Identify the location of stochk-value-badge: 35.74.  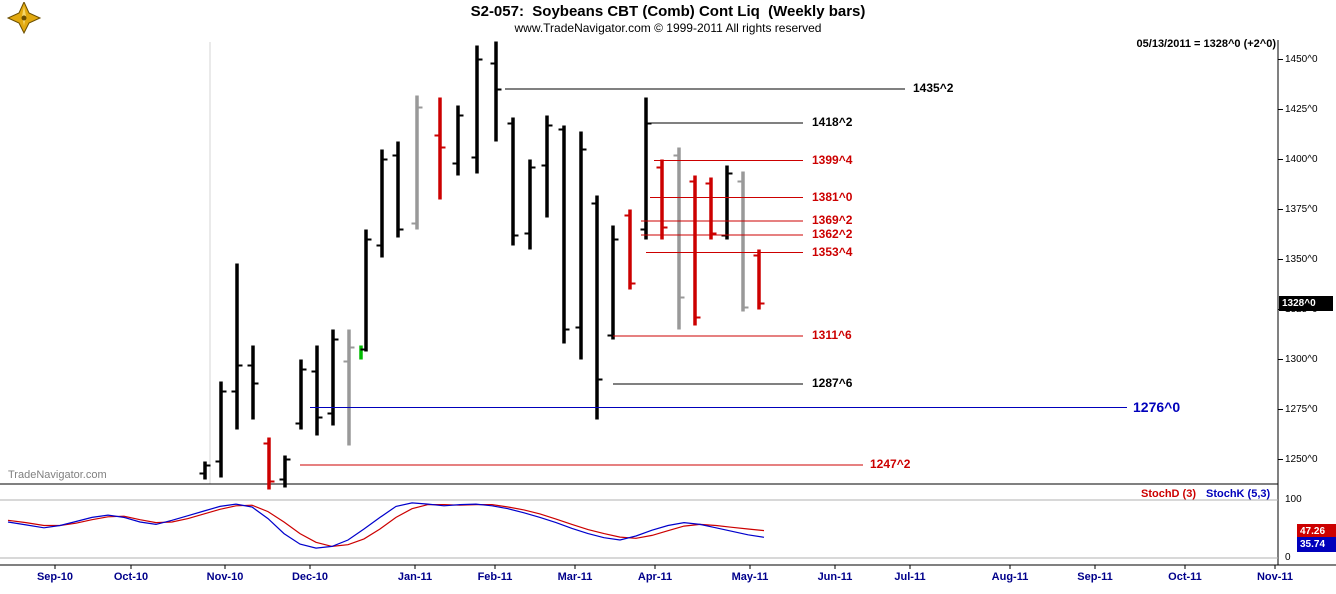
(1316, 544).